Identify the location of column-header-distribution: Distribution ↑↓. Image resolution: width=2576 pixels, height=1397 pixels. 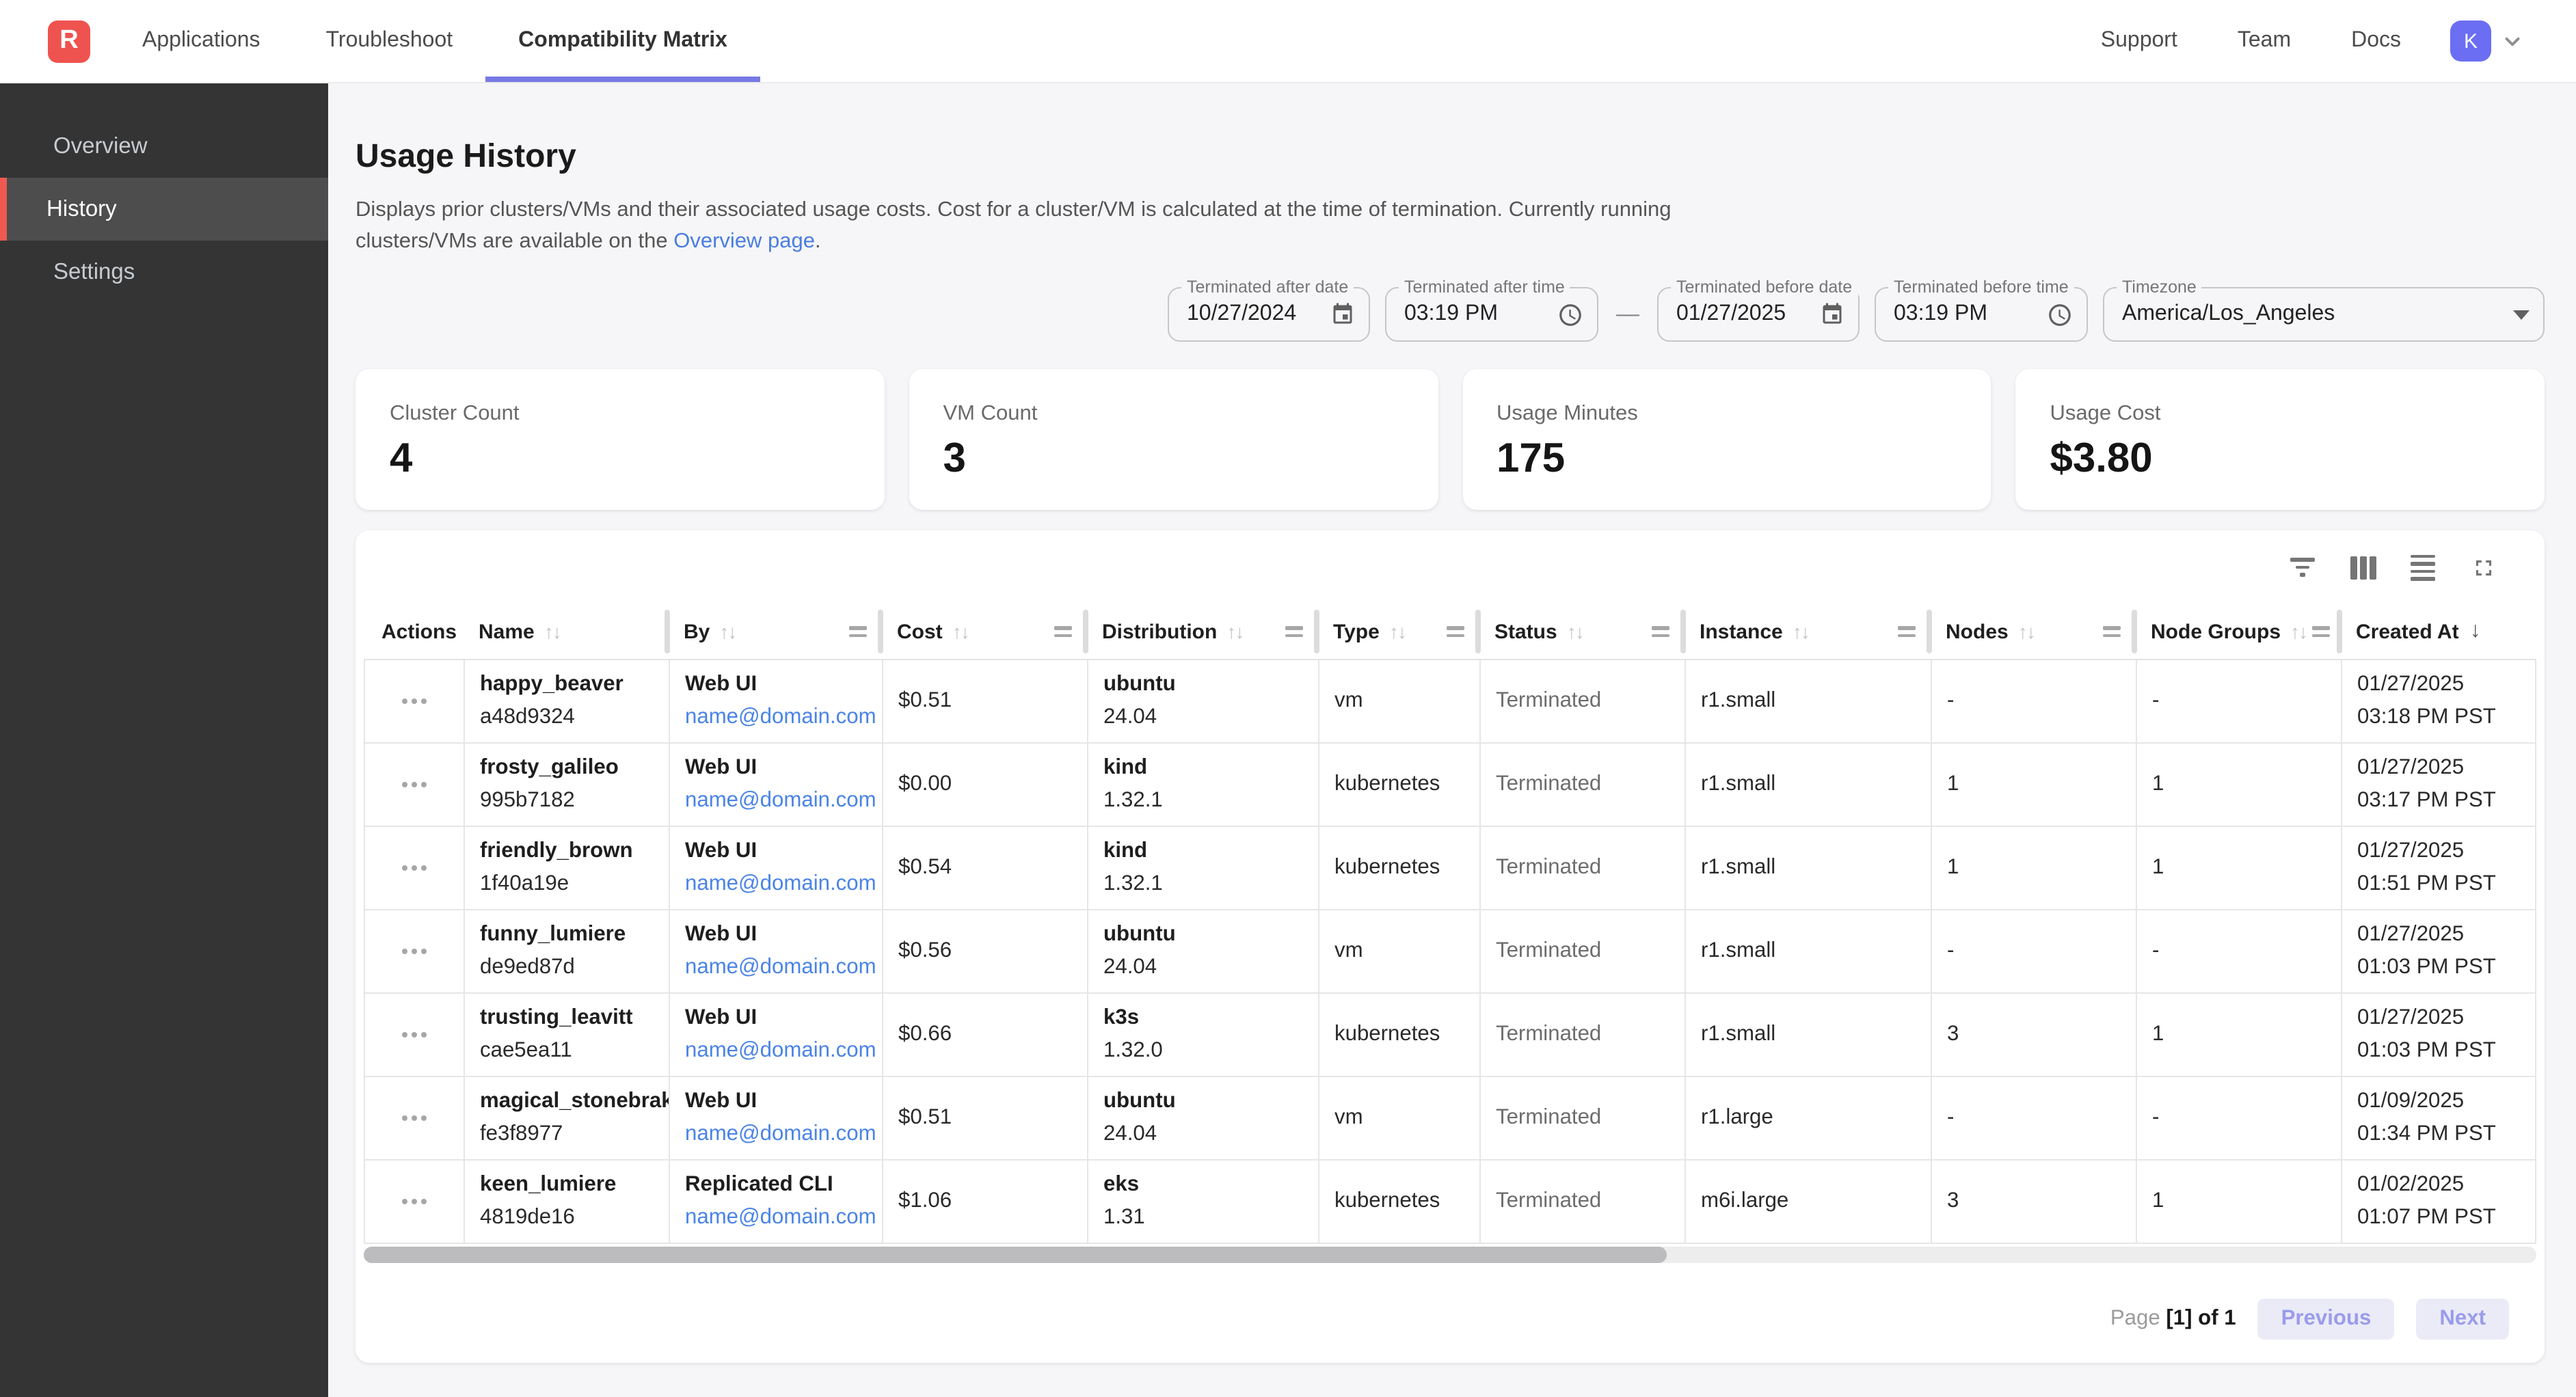
(1203, 631).